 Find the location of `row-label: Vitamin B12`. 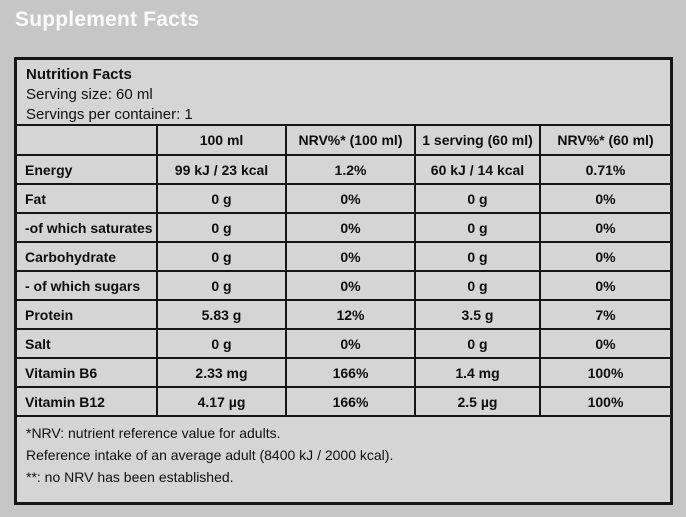

row-label: Vitamin B12 is located at coordinates (87, 401).